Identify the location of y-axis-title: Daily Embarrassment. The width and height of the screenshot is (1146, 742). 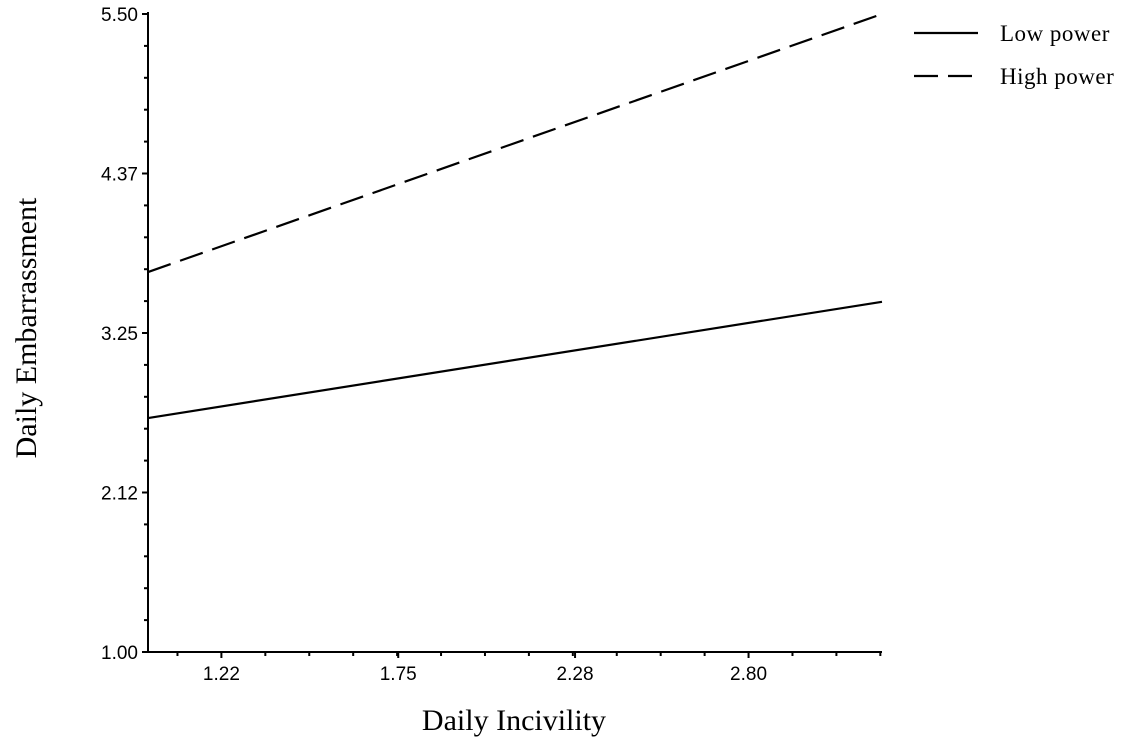
(26, 327).